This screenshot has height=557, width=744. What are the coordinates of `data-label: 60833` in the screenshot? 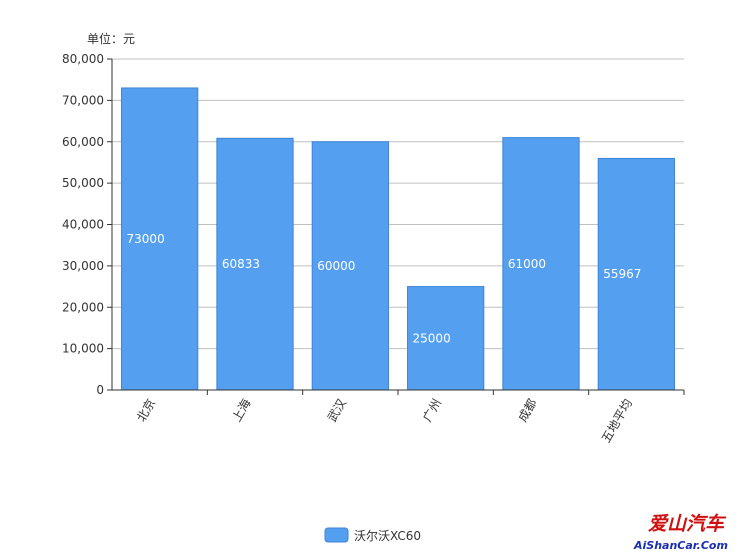 It's located at (241, 264).